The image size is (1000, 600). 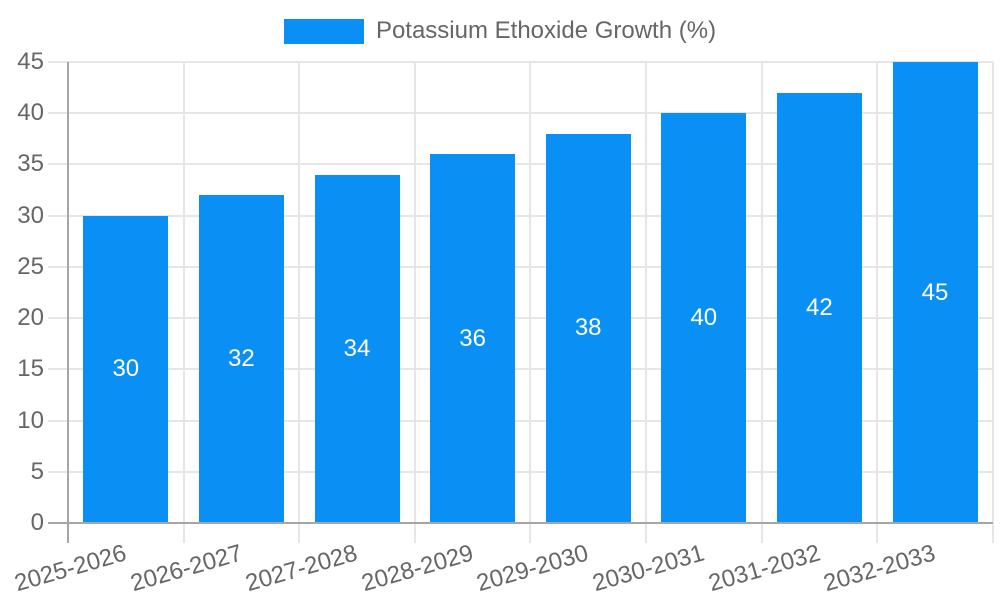 I want to click on x-tick-label: 2027-2028, so click(x=301, y=568).